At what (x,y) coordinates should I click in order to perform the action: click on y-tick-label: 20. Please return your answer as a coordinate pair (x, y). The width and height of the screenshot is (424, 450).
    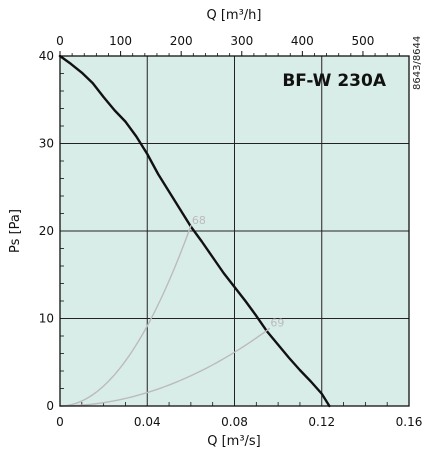
    Looking at the image, I should click on (46, 231).